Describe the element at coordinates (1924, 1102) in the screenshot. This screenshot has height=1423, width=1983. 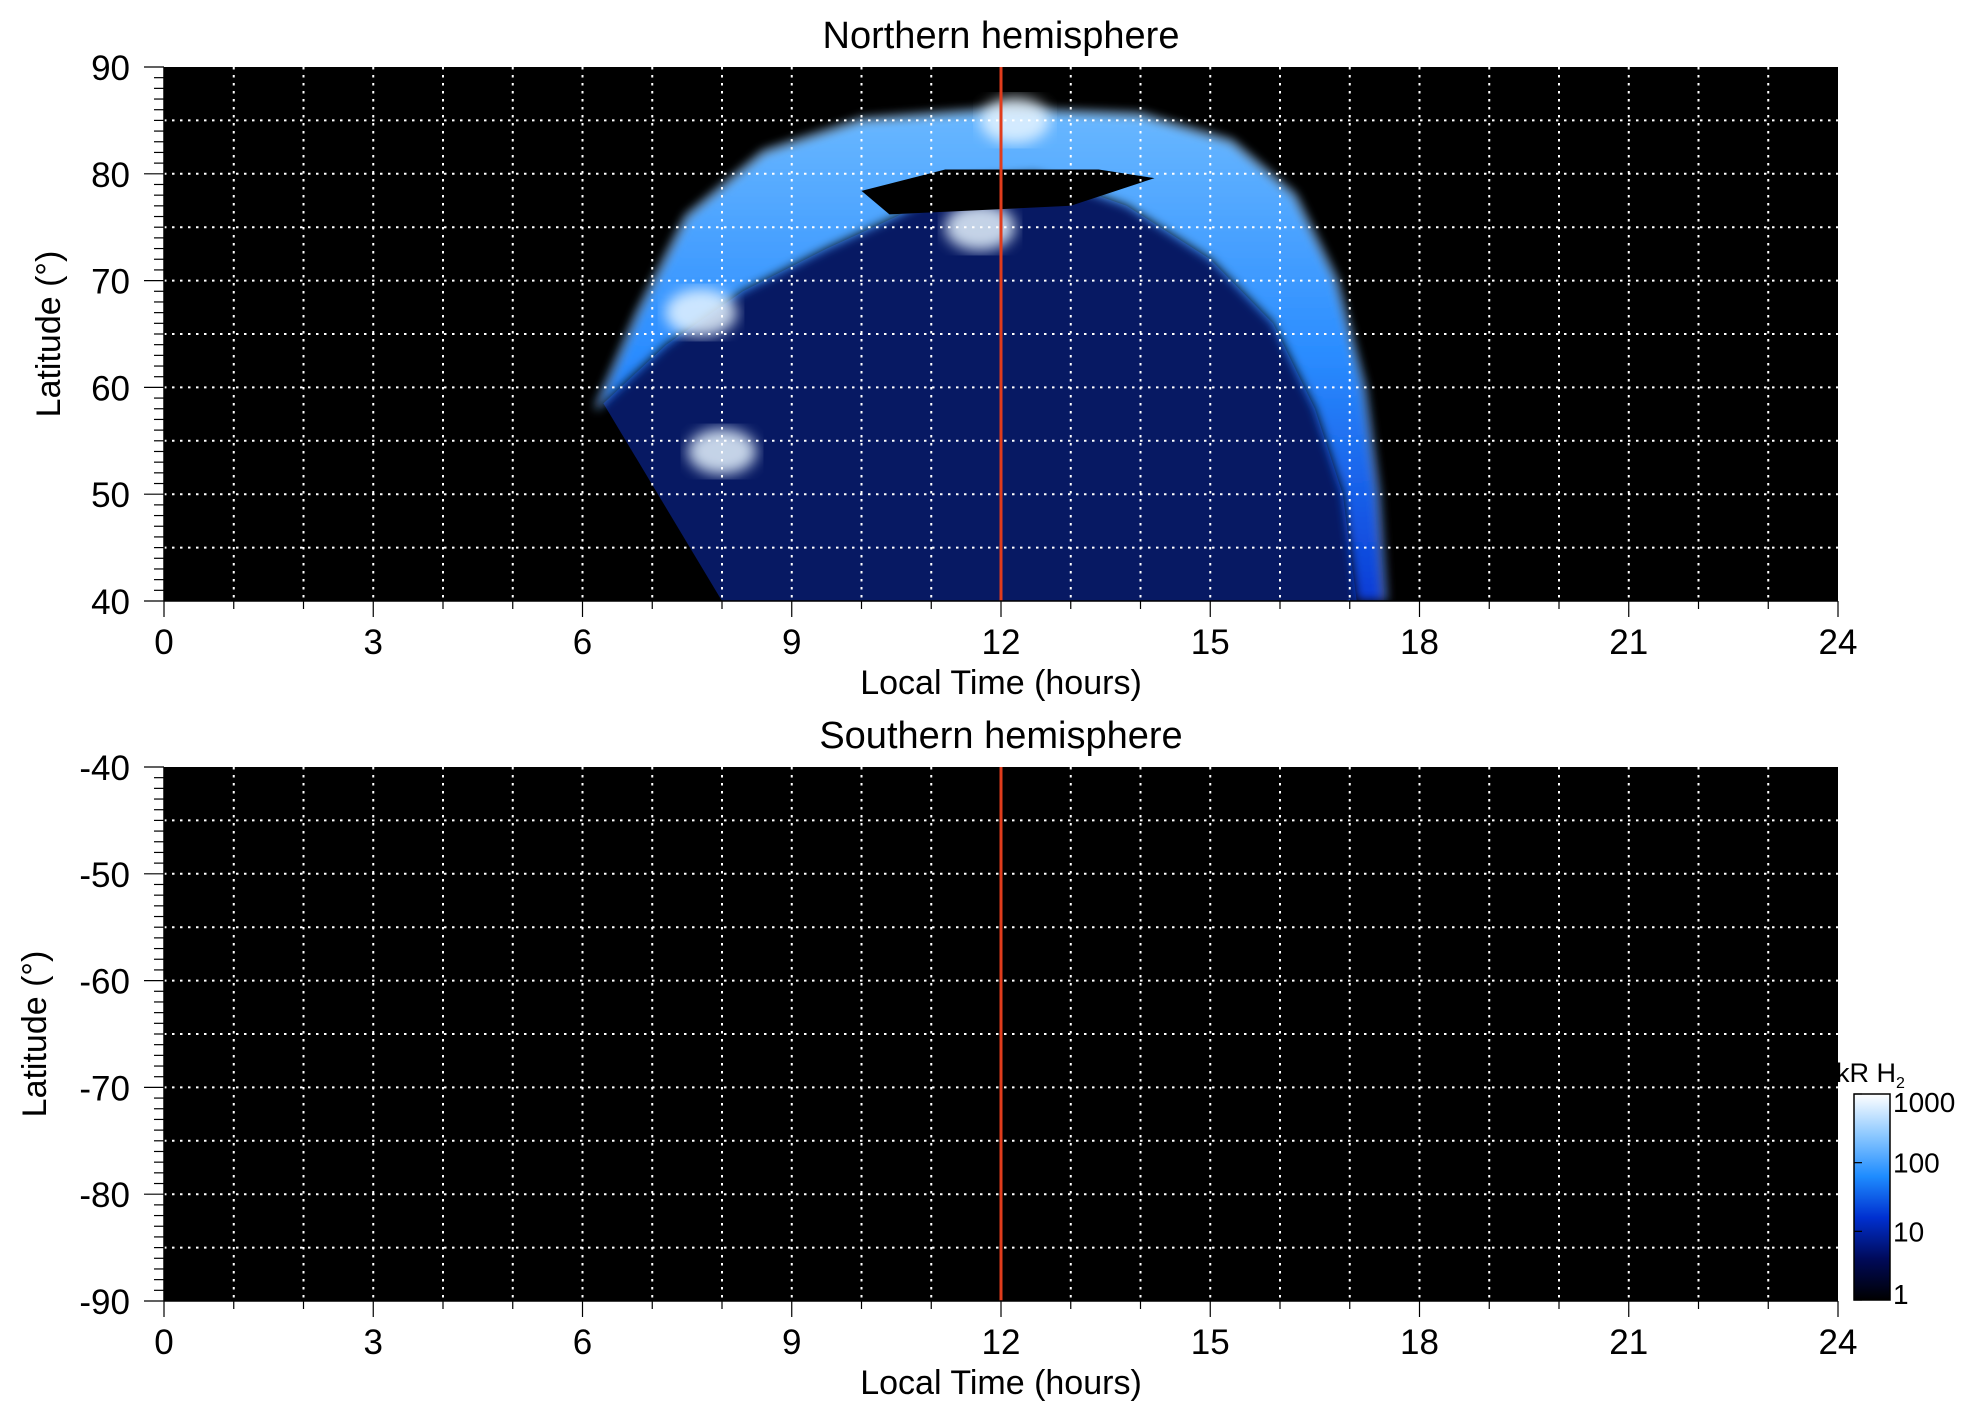
I see `colorbar-tick-label: 1000` at that location.